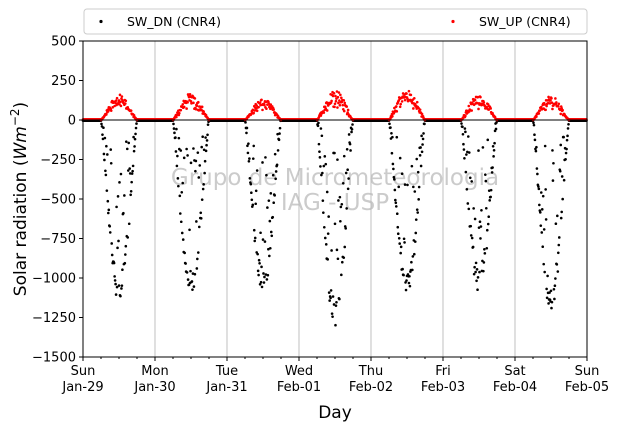 Image resolution: width=620 pixels, height=431 pixels. Describe the element at coordinates (335, 21) in the screenshot. I see `legend: SW_DN (CNR4) SW_UP (CNR4)` at that location.